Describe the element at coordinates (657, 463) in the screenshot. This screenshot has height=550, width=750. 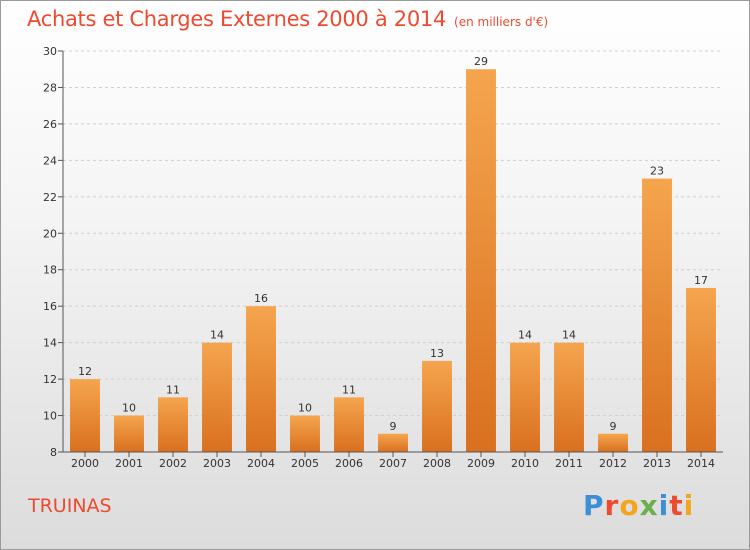
I see `x-tick-label: 2013` at that location.